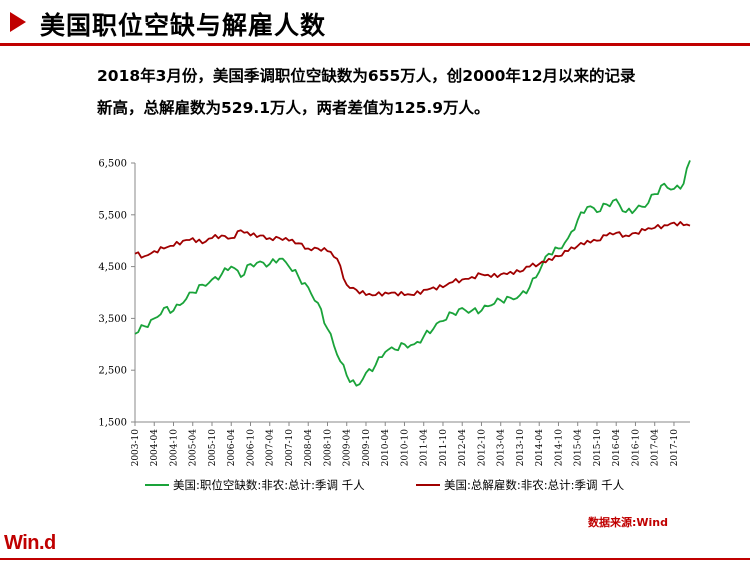 This screenshot has width=750, height=563. I want to click on y-tick-label: 3,500, so click(112, 319).